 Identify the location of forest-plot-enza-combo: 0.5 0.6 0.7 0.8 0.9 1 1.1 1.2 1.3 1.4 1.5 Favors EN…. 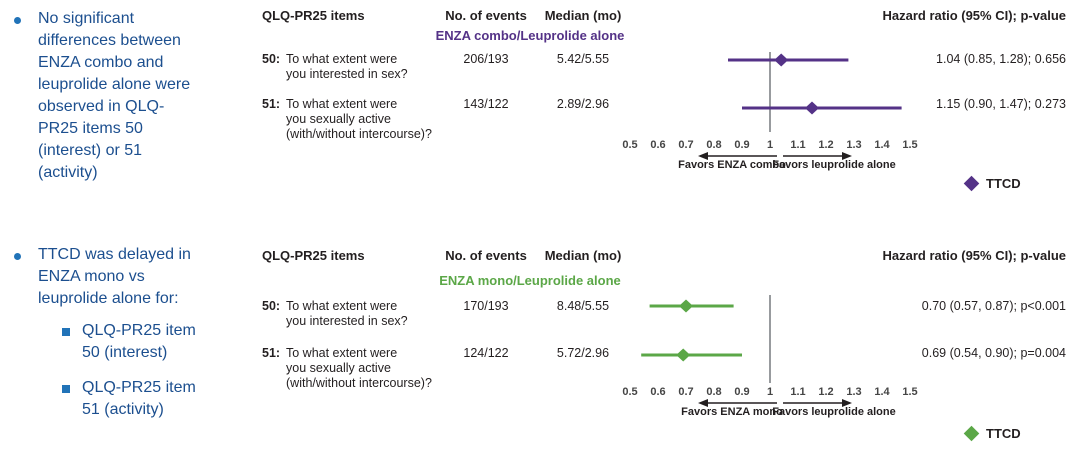
(770, 111).